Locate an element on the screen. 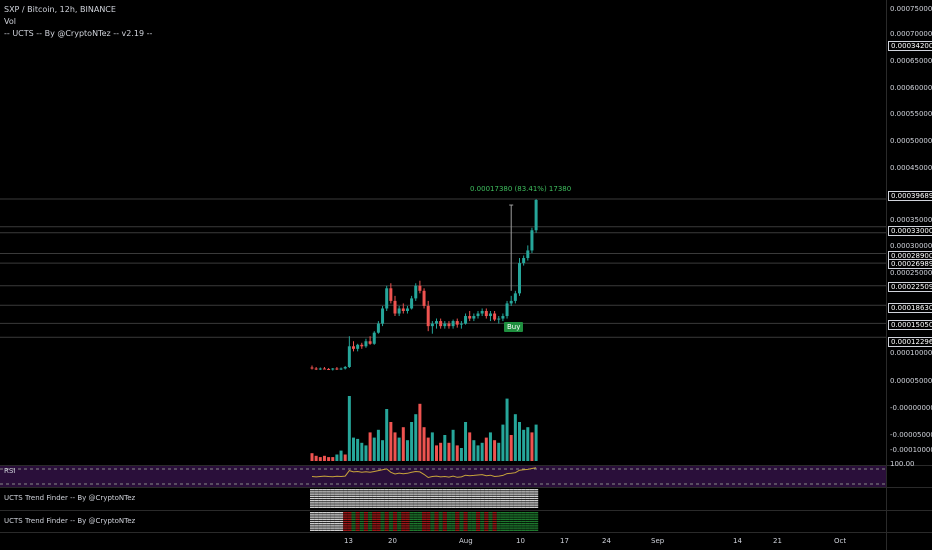 This screenshot has height=550, width=932. time-tick-label: 17 is located at coordinates (564, 541).